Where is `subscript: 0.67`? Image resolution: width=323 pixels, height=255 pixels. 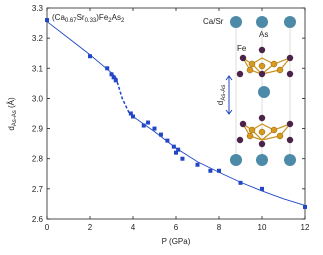
subscript: 0.67 is located at coordinates (71, 21).